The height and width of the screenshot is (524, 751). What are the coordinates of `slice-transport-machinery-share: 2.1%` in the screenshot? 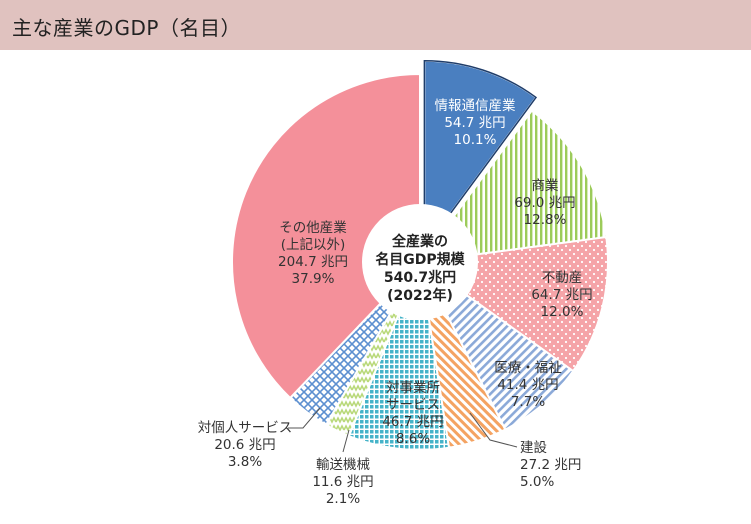 It's located at (343, 499).